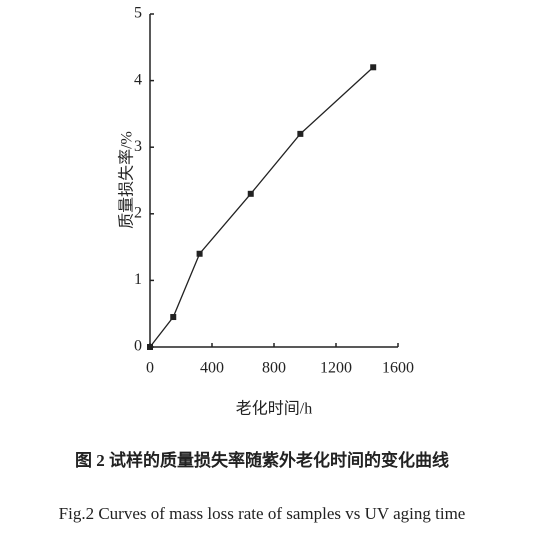 The height and width of the screenshot is (556, 560). What do you see at coordinates (138, 279) in the screenshot?
I see `y-tick-label: 1` at bounding box center [138, 279].